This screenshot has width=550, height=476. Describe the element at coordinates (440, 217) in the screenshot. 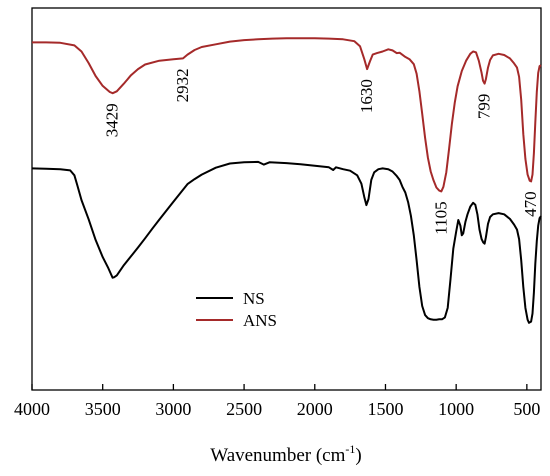

I see `peak-label-1105: 1105` at that location.